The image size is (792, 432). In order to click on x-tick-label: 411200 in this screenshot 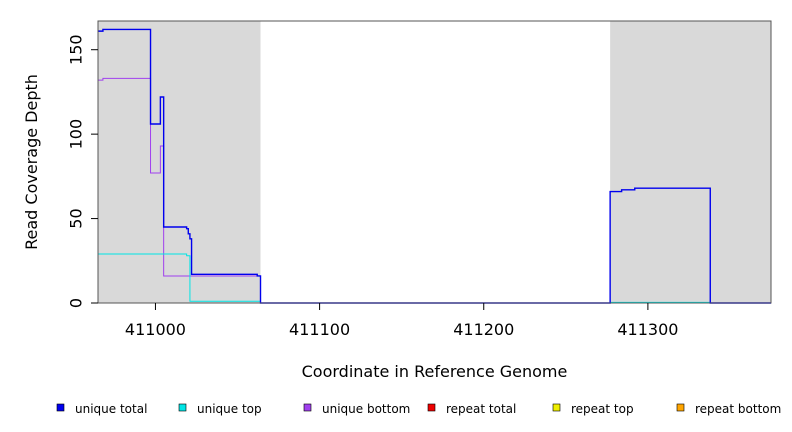, I will do `click(483, 329)`.